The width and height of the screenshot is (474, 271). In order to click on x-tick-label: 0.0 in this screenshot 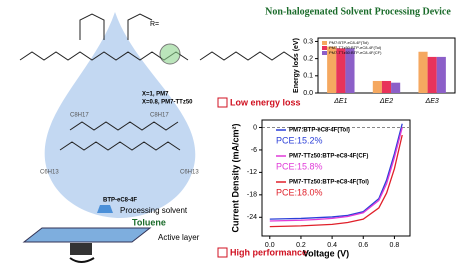, I will do `click(270, 245)`.